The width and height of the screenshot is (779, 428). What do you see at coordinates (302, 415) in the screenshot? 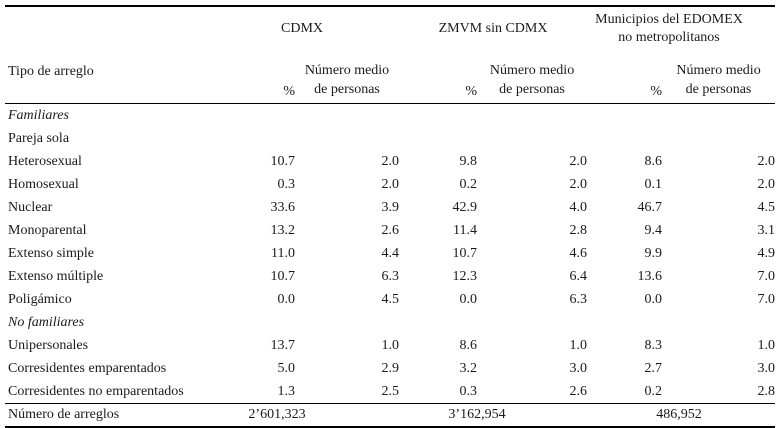
I see `total-cdmx: 2’601,323` at bounding box center [302, 415].